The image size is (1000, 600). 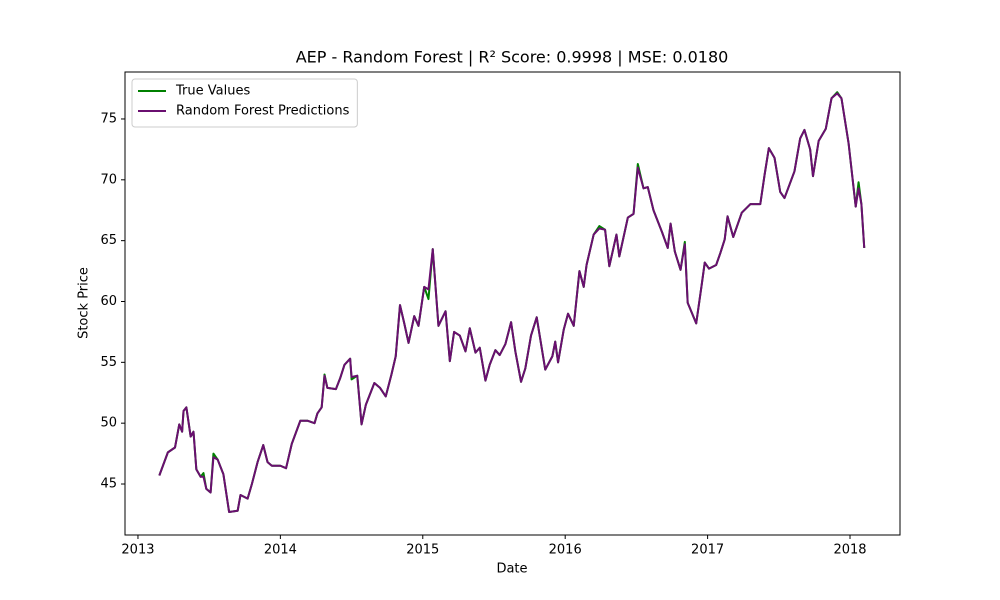 I want to click on y-tick-label: 55, so click(x=108, y=362).